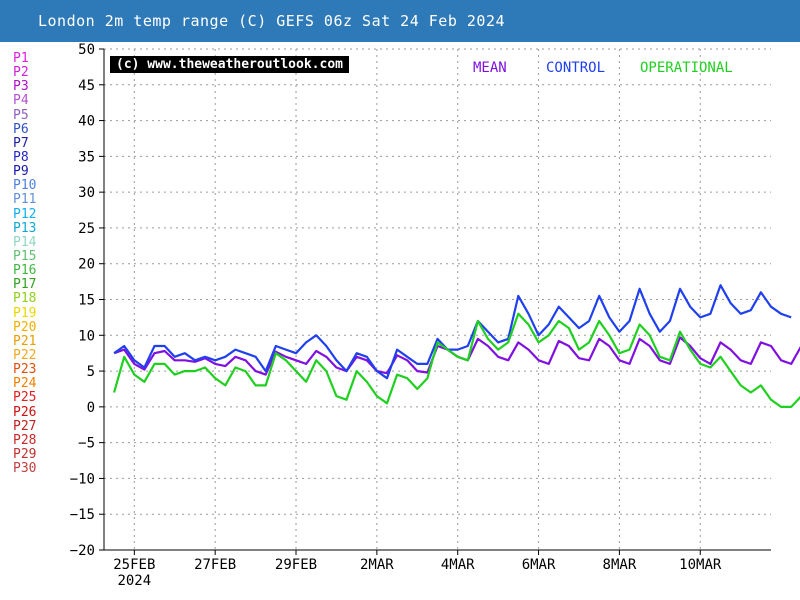  What do you see at coordinates (25, 285) in the screenshot?
I see `legend-member-p17: P17` at bounding box center [25, 285].